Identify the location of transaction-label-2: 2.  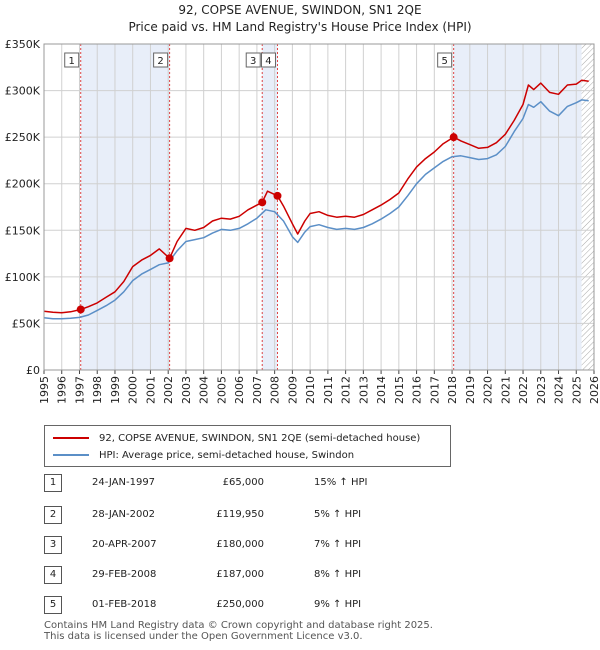
(161, 60).